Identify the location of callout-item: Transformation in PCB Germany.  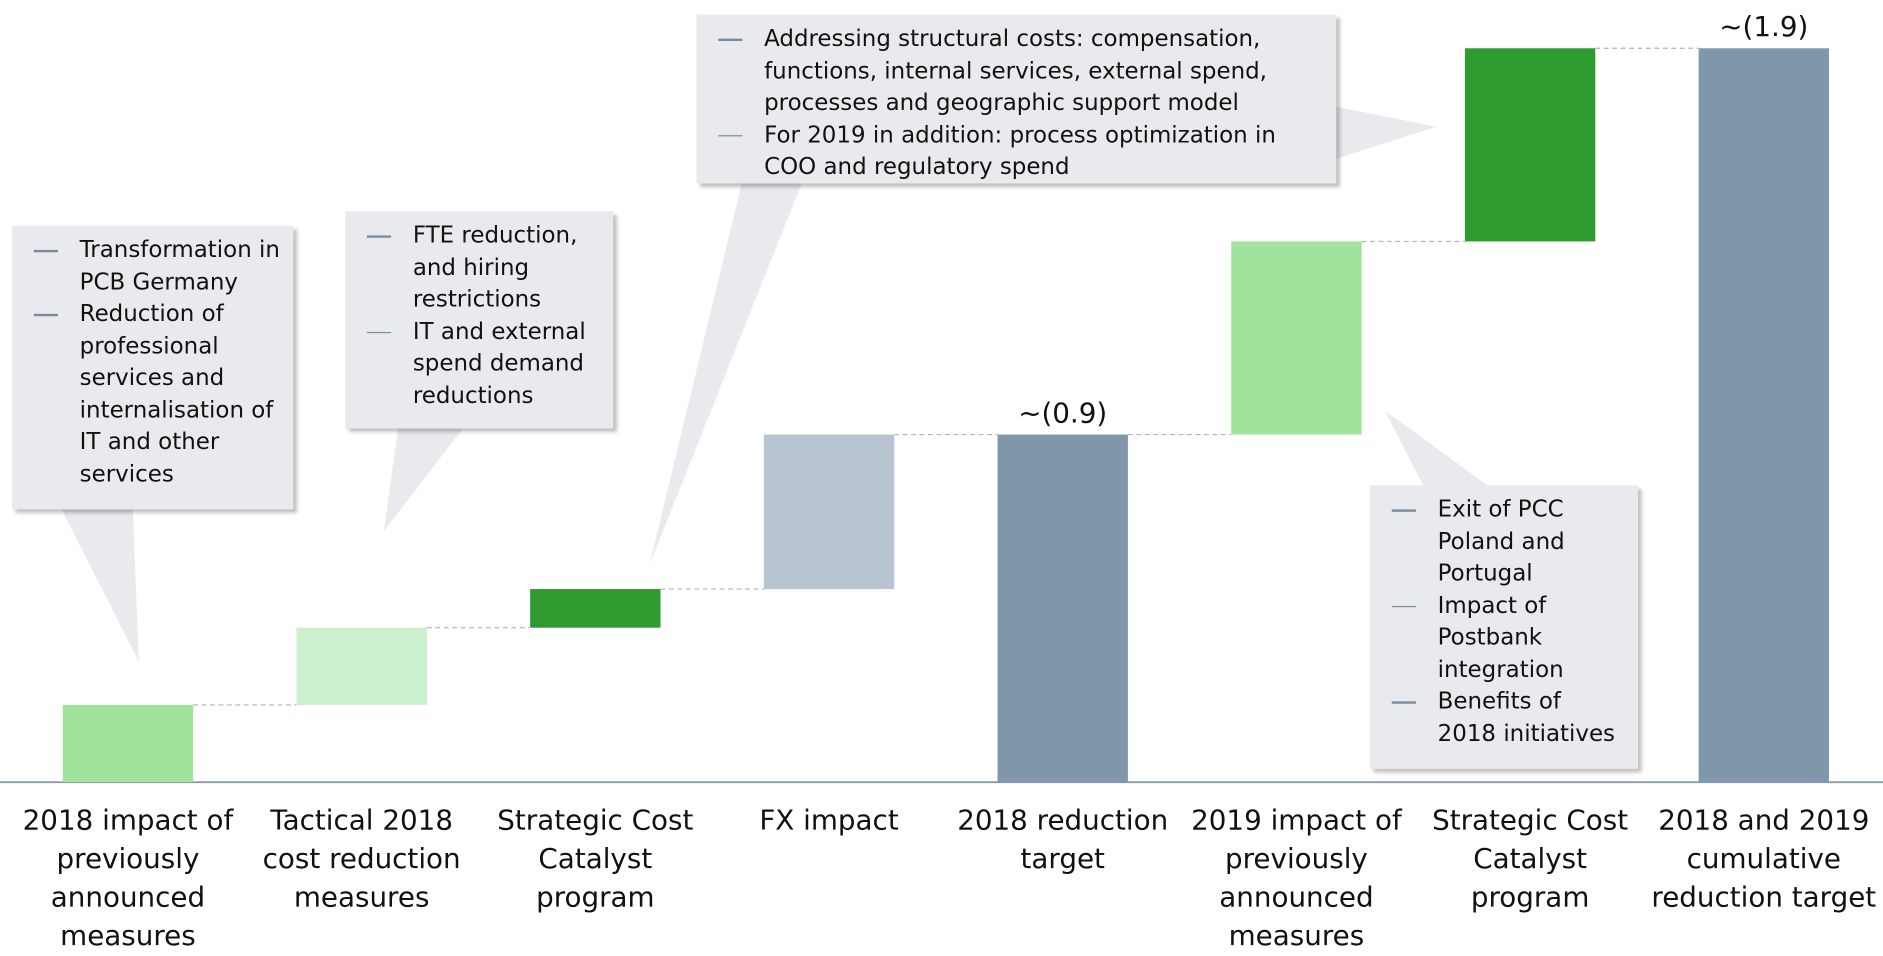
(157, 266).